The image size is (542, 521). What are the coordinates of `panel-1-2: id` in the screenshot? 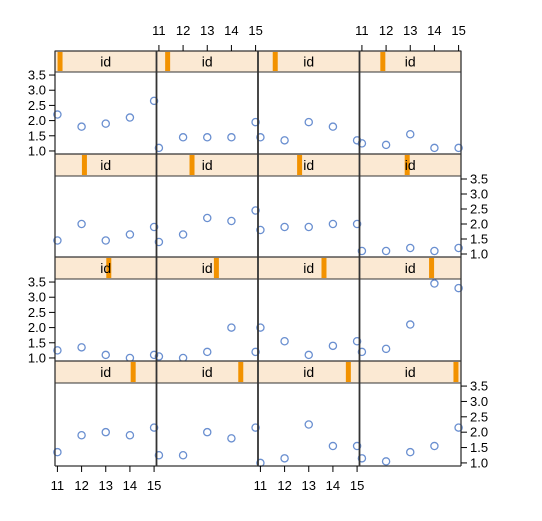 It's located at (207, 101).